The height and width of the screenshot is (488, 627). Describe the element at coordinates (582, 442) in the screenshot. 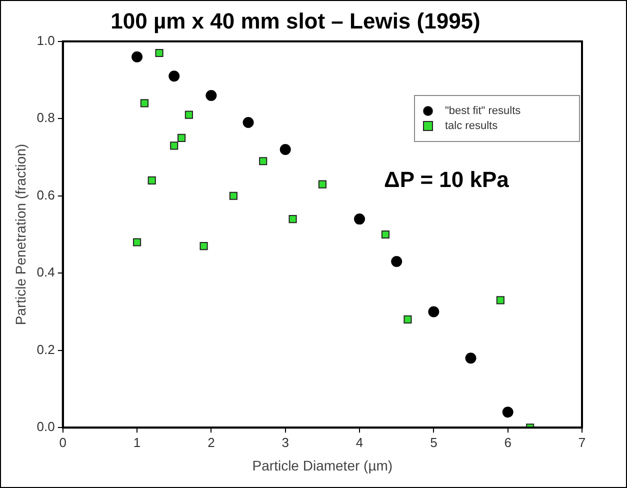

I see `x-tick-label: 7` at that location.